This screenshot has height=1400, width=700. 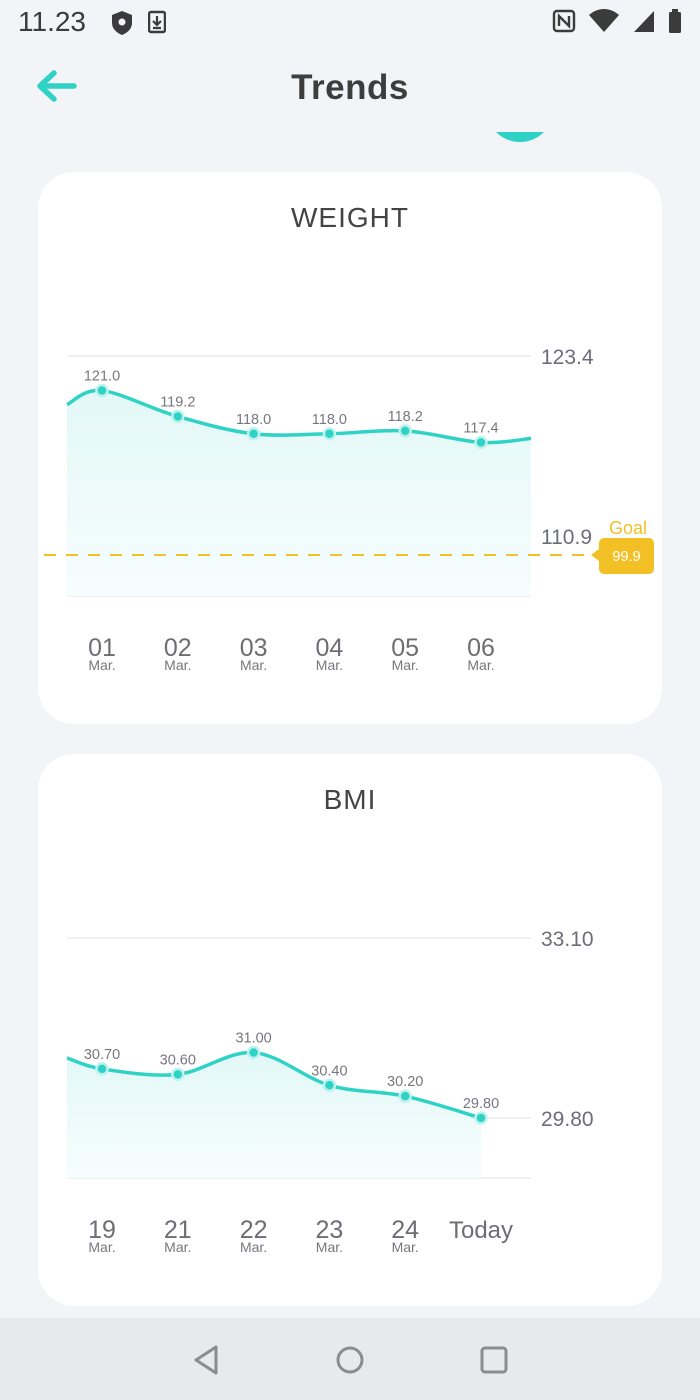 What do you see at coordinates (178, 648) in the screenshot?
I see `x-tick-day: 02` at bounding box center [178, 648].